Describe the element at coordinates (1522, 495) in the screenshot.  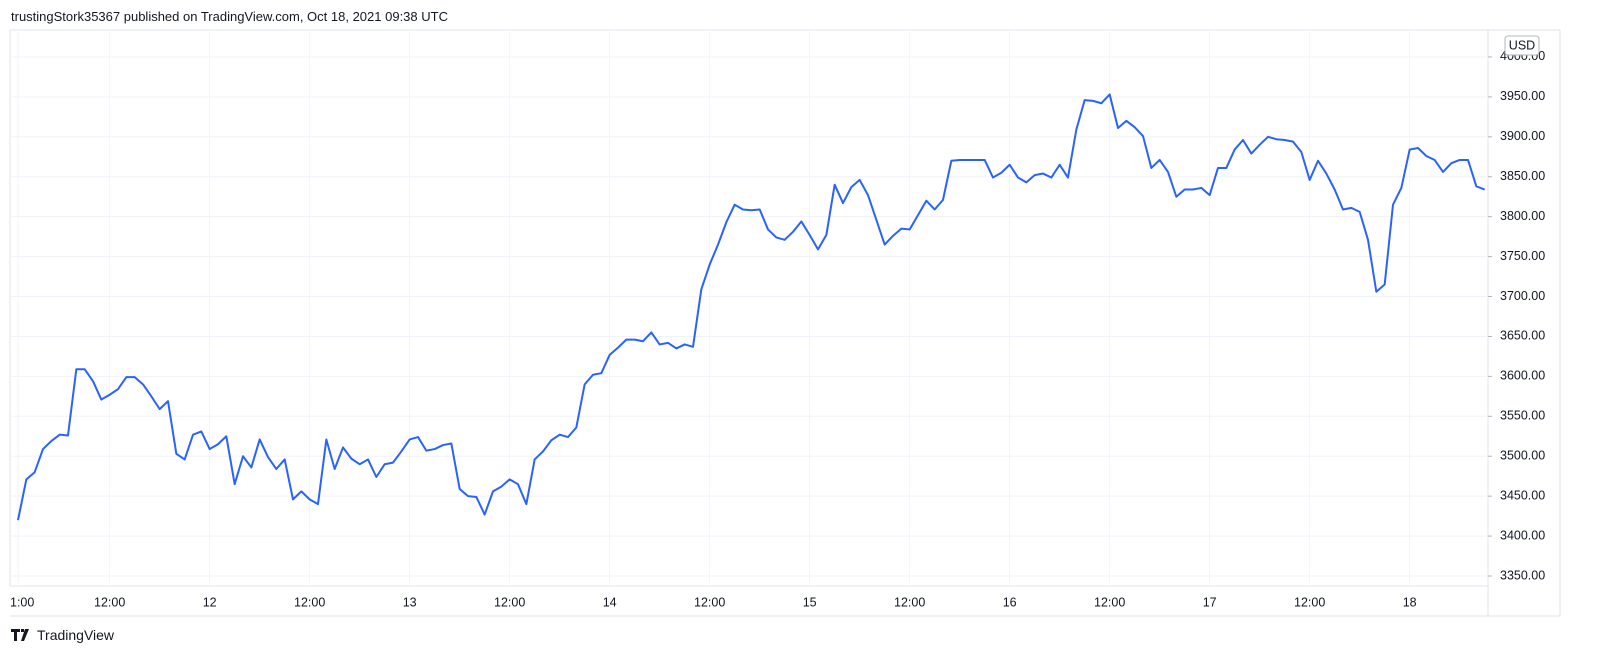
I see `y-tick-label: 3450.00` at that location.